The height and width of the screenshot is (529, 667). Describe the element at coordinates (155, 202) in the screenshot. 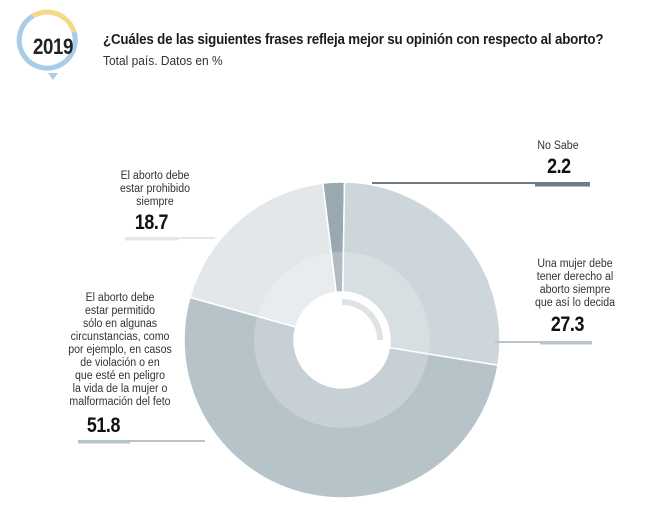

I see `label-prohibido-line3: siempre` at that location.